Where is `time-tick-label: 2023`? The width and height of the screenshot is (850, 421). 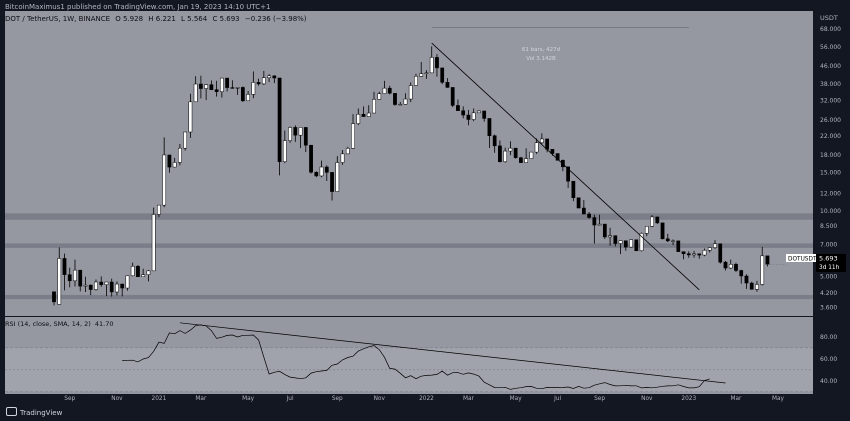 time-tick-label: 2023 is located at coordinates (688, 399).